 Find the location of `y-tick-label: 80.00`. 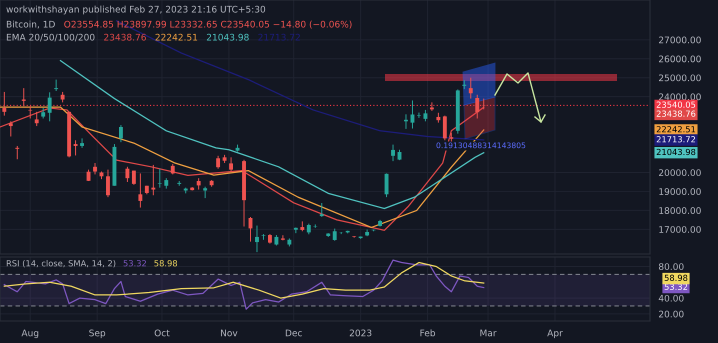

y-tick-label: 80.00 is located at coordinates (671, 266).